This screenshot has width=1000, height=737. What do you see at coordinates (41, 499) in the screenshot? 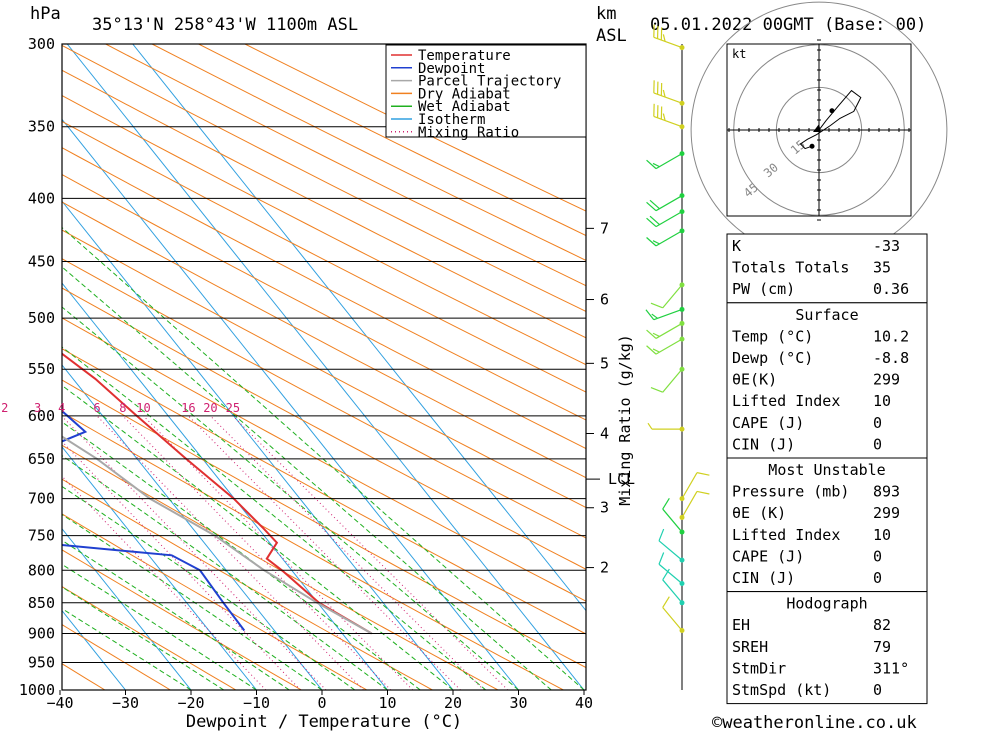
I see `pressure-label-700: 700` at bounding box center [41, 499].